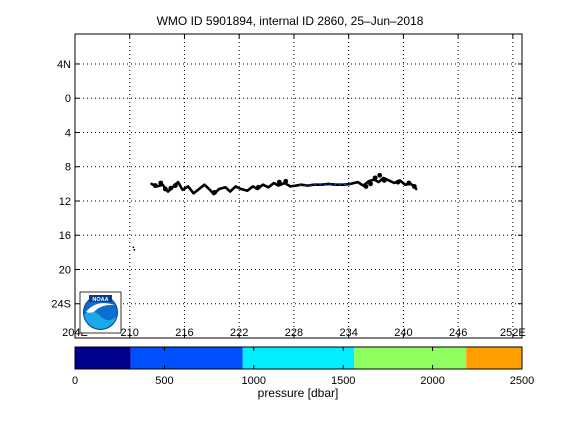 This screenshot has width=576, height=437. What do you see at coordinates (164, 381) in the screenshot?
I see `colorbar-tick-label: 500` at bounding box center [164, 381].